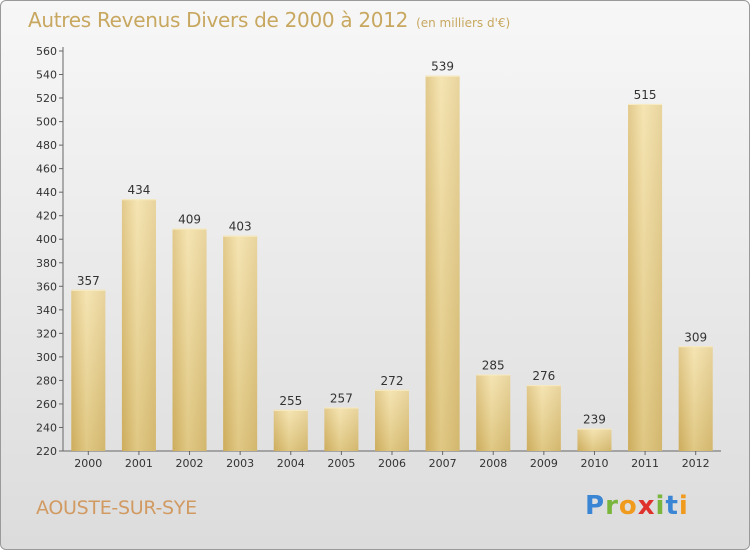 The height and width of the screenshot is (550, 750). What do you see at coordinates (240, 227) in the screenshot?
I see `value-label-2003: 403` at bounding box center [240, 227].